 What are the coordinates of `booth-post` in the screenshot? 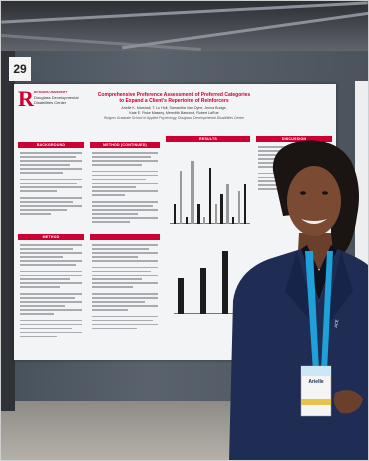 It's located at (8, 231).